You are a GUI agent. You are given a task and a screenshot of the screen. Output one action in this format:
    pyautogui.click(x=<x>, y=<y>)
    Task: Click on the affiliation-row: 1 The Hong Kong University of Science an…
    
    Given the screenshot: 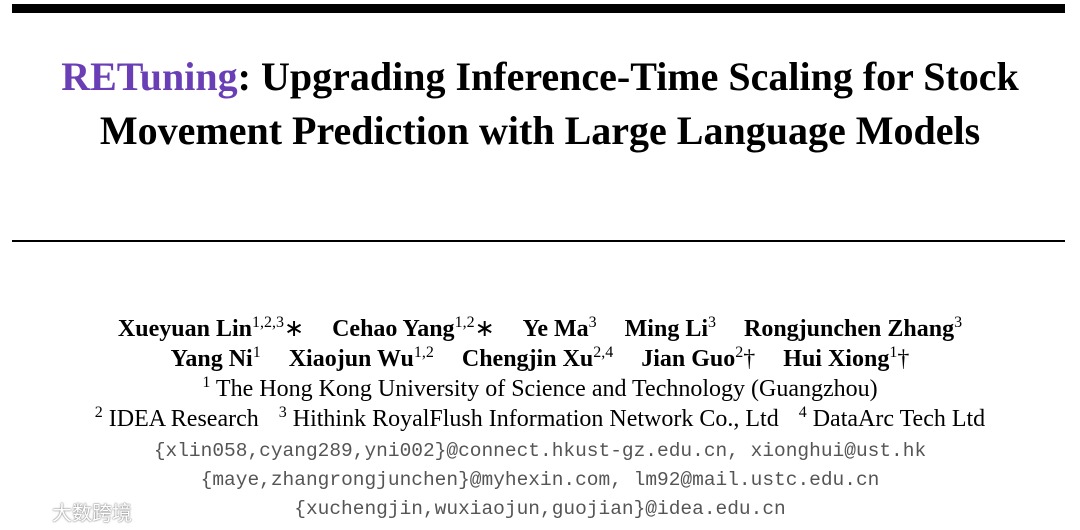 What is the action you would take?
    pyautogui.click(x=540, y=389)
    